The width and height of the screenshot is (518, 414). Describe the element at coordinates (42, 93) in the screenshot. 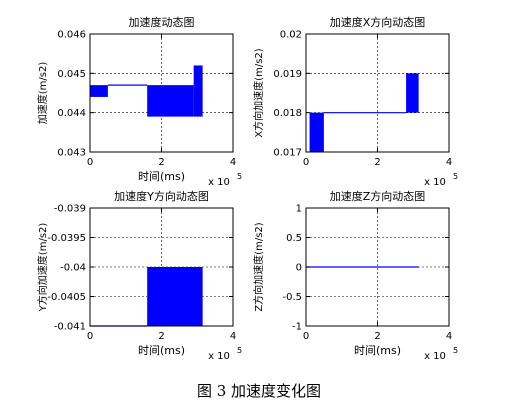

I see `y-axis-label: 加速度(m/s2)` at that location.